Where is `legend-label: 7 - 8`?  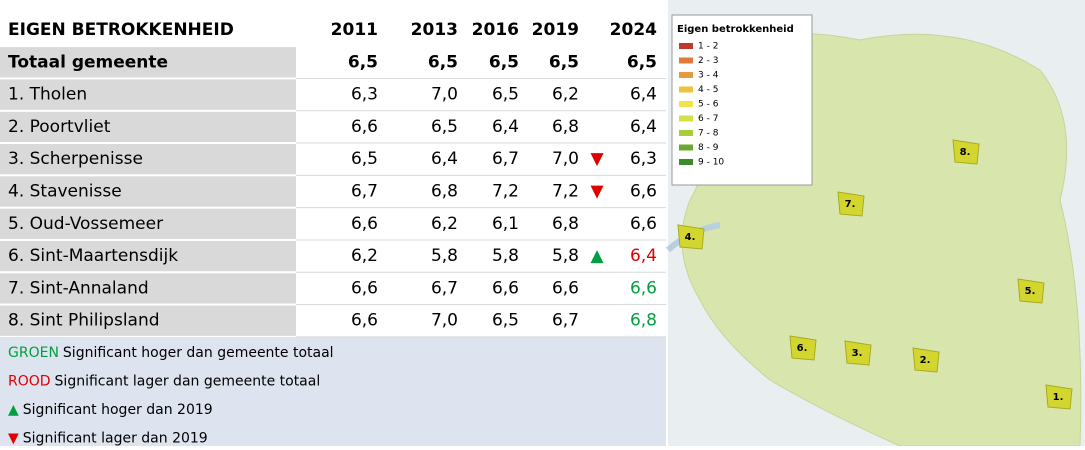 legend-label: 7 - 8 is located at coordinates (708, 134).